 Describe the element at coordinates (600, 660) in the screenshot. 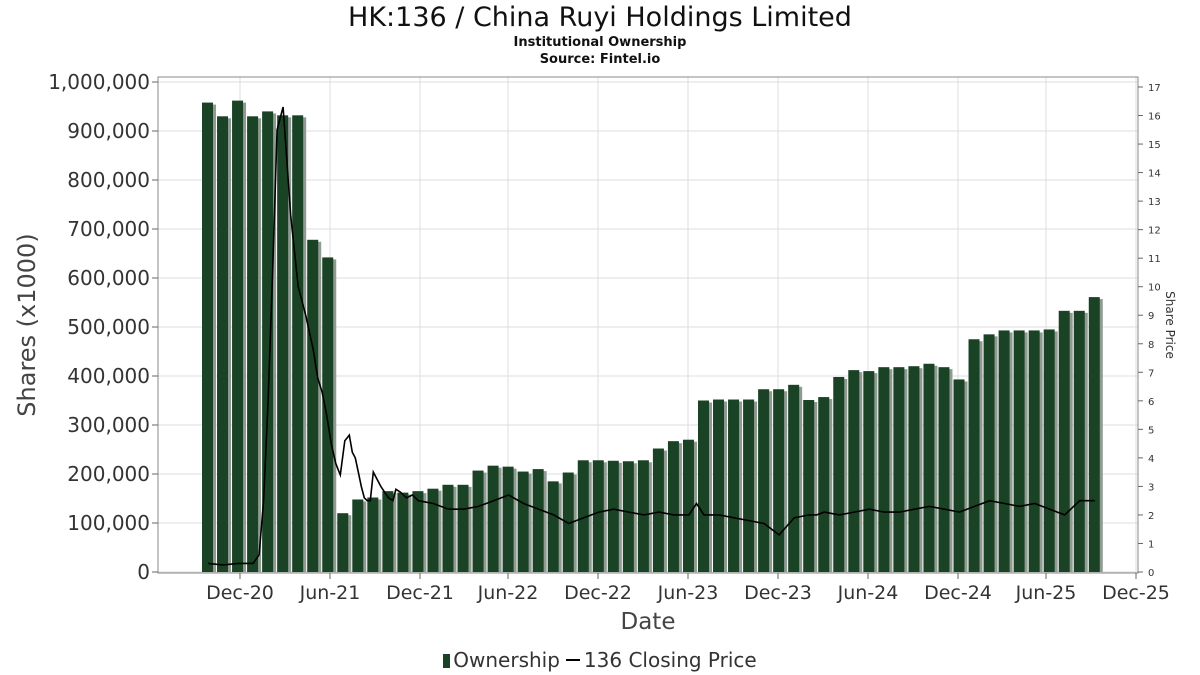

I see `legend: Ownership 136 Closing Price` at that location.